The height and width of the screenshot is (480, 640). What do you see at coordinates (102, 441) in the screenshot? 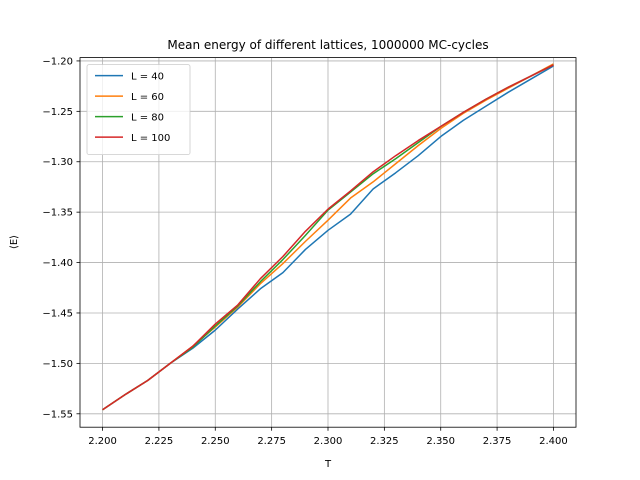
I see `x-tick-label: 2.200` at bounding box center [102, 441].